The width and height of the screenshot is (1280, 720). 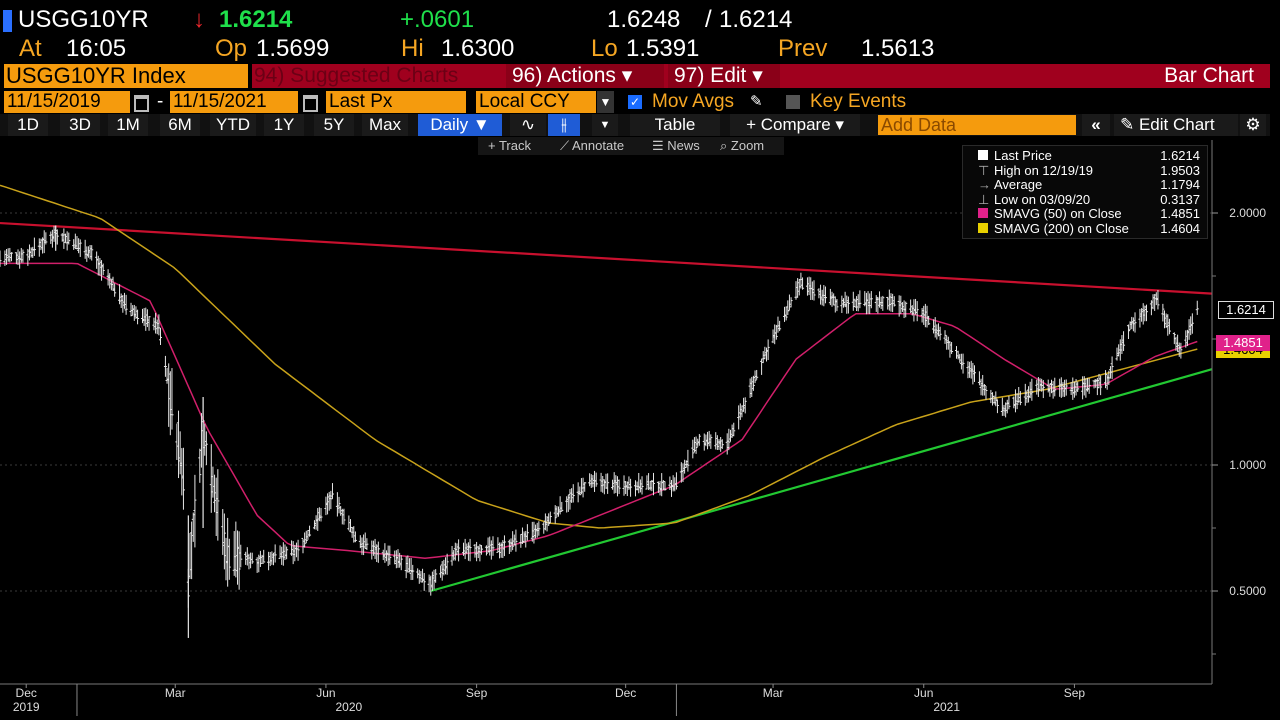 I want to click on end-date-field: 11/15/2021, so click(x=234, y=102).